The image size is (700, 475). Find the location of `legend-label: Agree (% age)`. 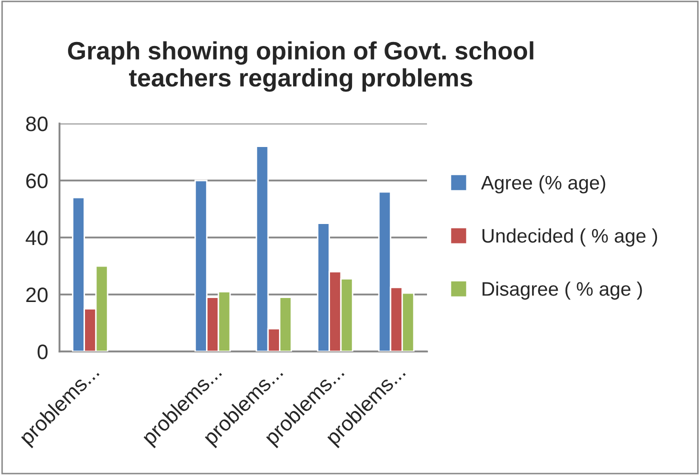

legend-label: Agree (% age) is located at coordinates (543, 184).